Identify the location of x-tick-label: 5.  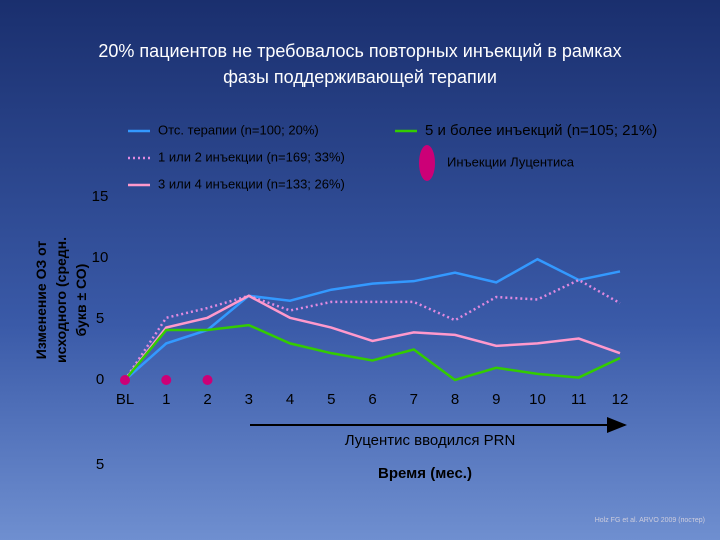
(331, 399).